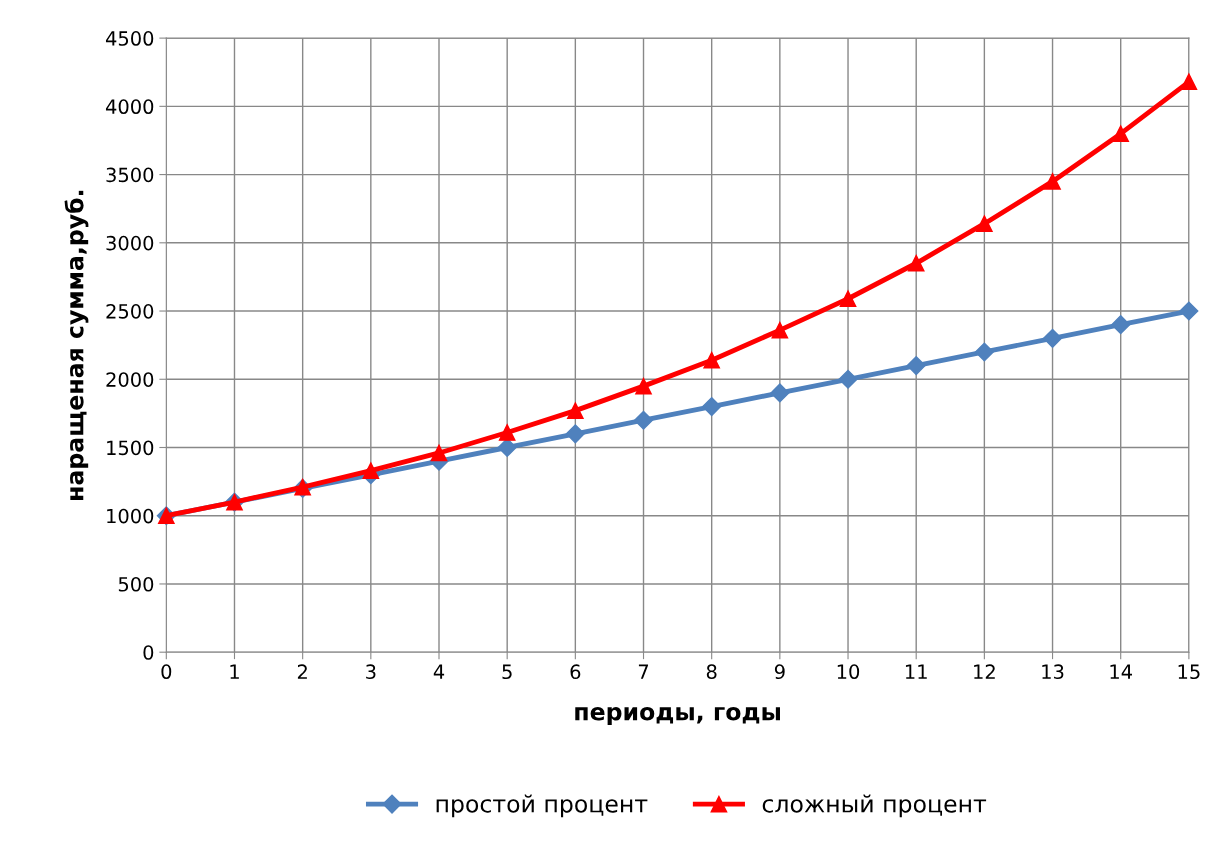 The image size is (1232, 847). What do you see at coordinates (1189, 672) in the screenshot?
I see `x-tick-label: 15` at bounding box center [1189, 672].